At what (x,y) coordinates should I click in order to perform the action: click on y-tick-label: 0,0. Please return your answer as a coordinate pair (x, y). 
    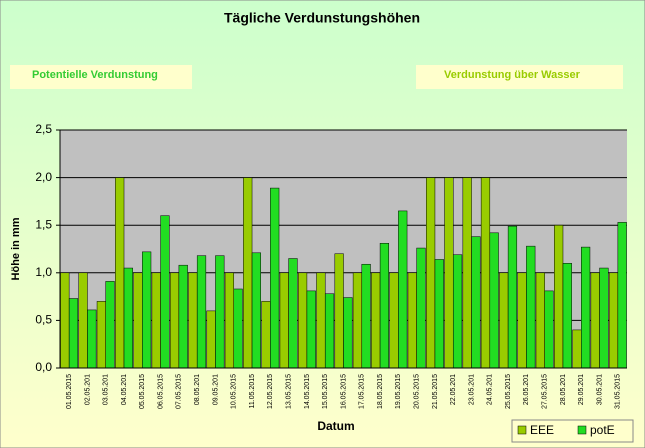
    Looking at the image, I should click on (43, 367).